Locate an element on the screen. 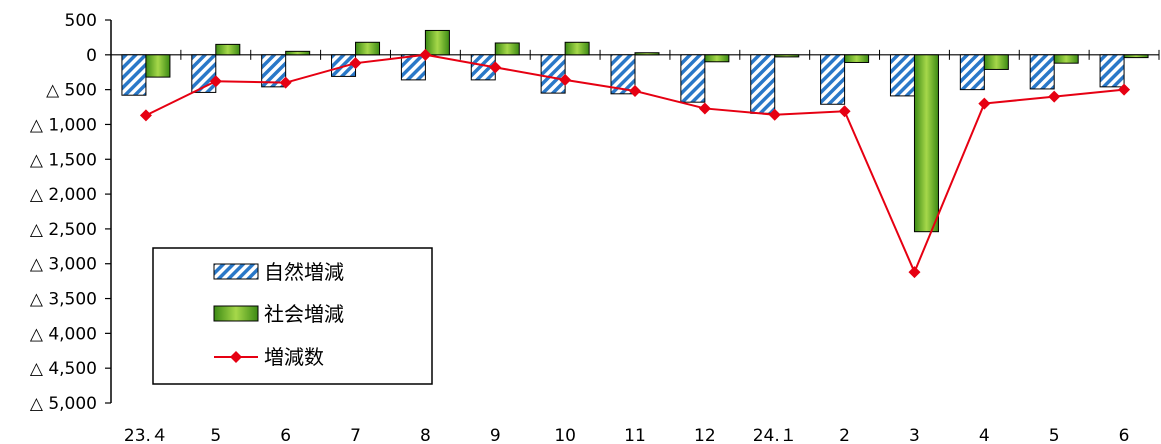  x-tick-label: 9 is located at coordinates (495, 435).